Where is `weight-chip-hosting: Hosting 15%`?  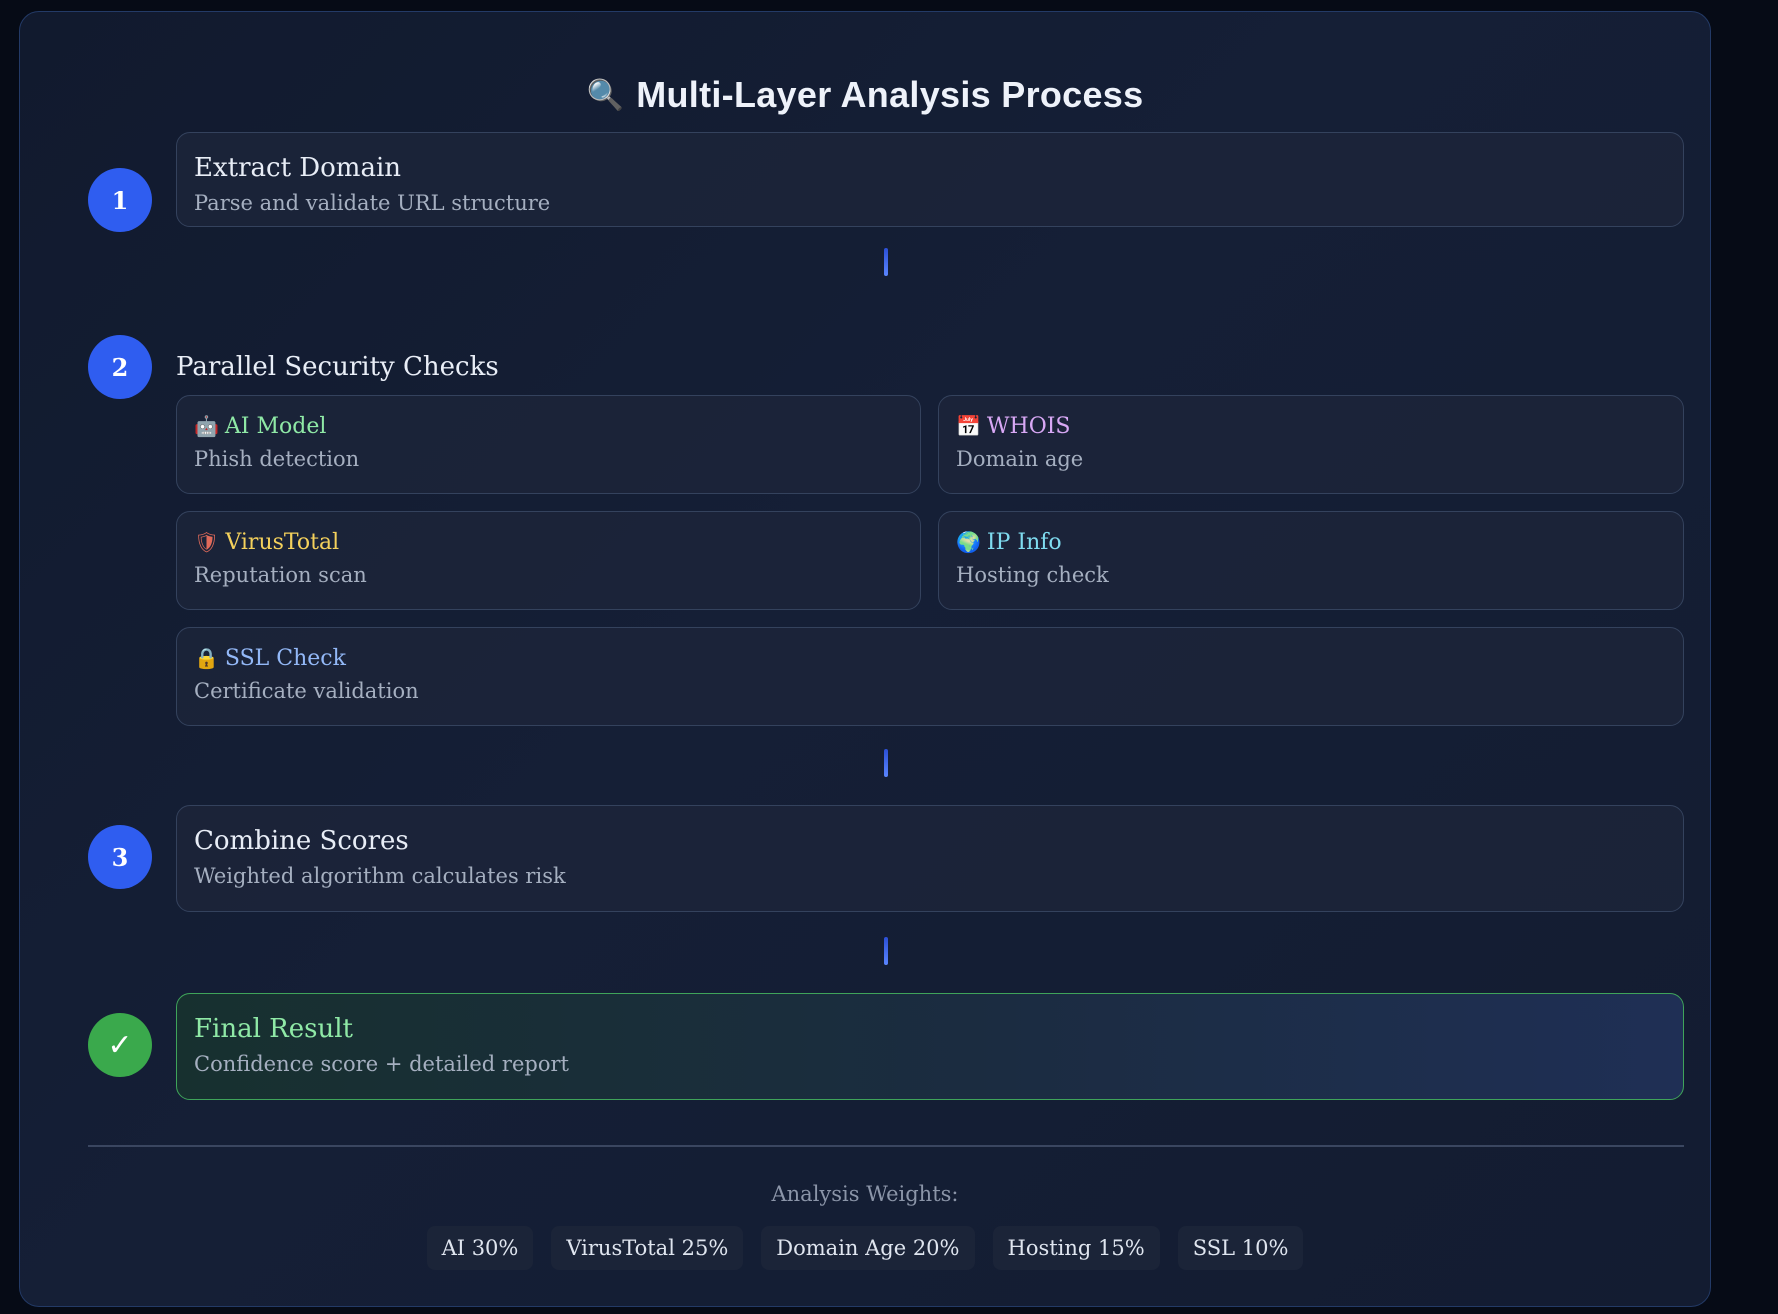
weight-chip-hosting: Hosting 15% is located at coordinates (1076, 1248).